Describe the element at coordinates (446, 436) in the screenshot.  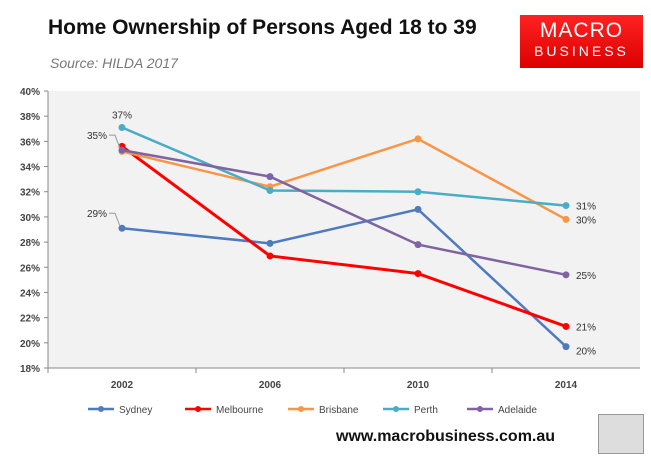
I see `footer-url: www.macrobusiness.com.au` at that location.